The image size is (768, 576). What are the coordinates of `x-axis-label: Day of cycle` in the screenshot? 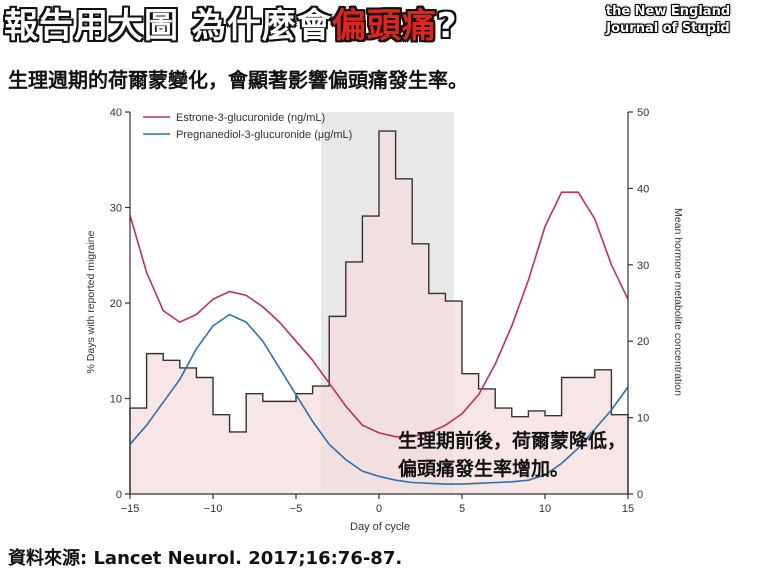 It's located at (380, 527).